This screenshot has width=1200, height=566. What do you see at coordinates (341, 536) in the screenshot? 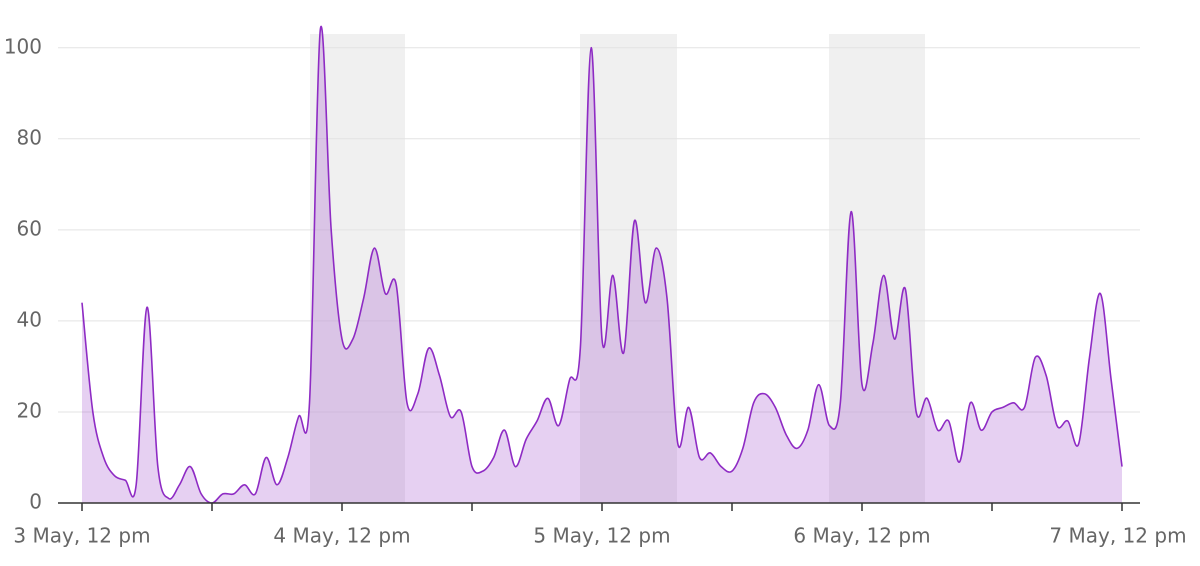
I see `x-tick-label: 4 May, 12 pm` at bounding box center [341, 536].